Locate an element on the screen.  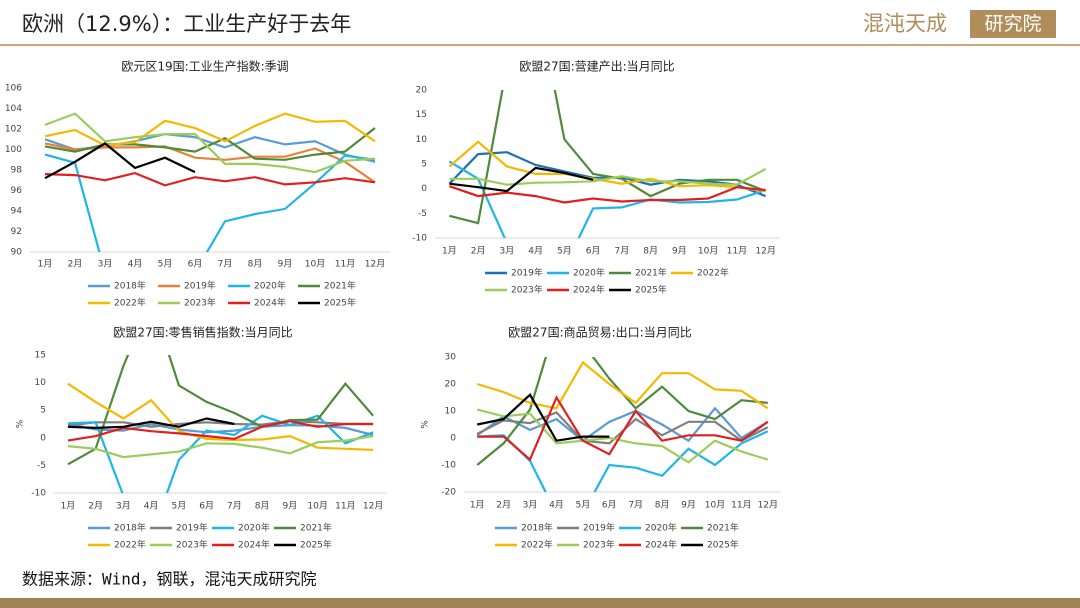
logo-text: 研究院 is located at coordinates (1012, 24).